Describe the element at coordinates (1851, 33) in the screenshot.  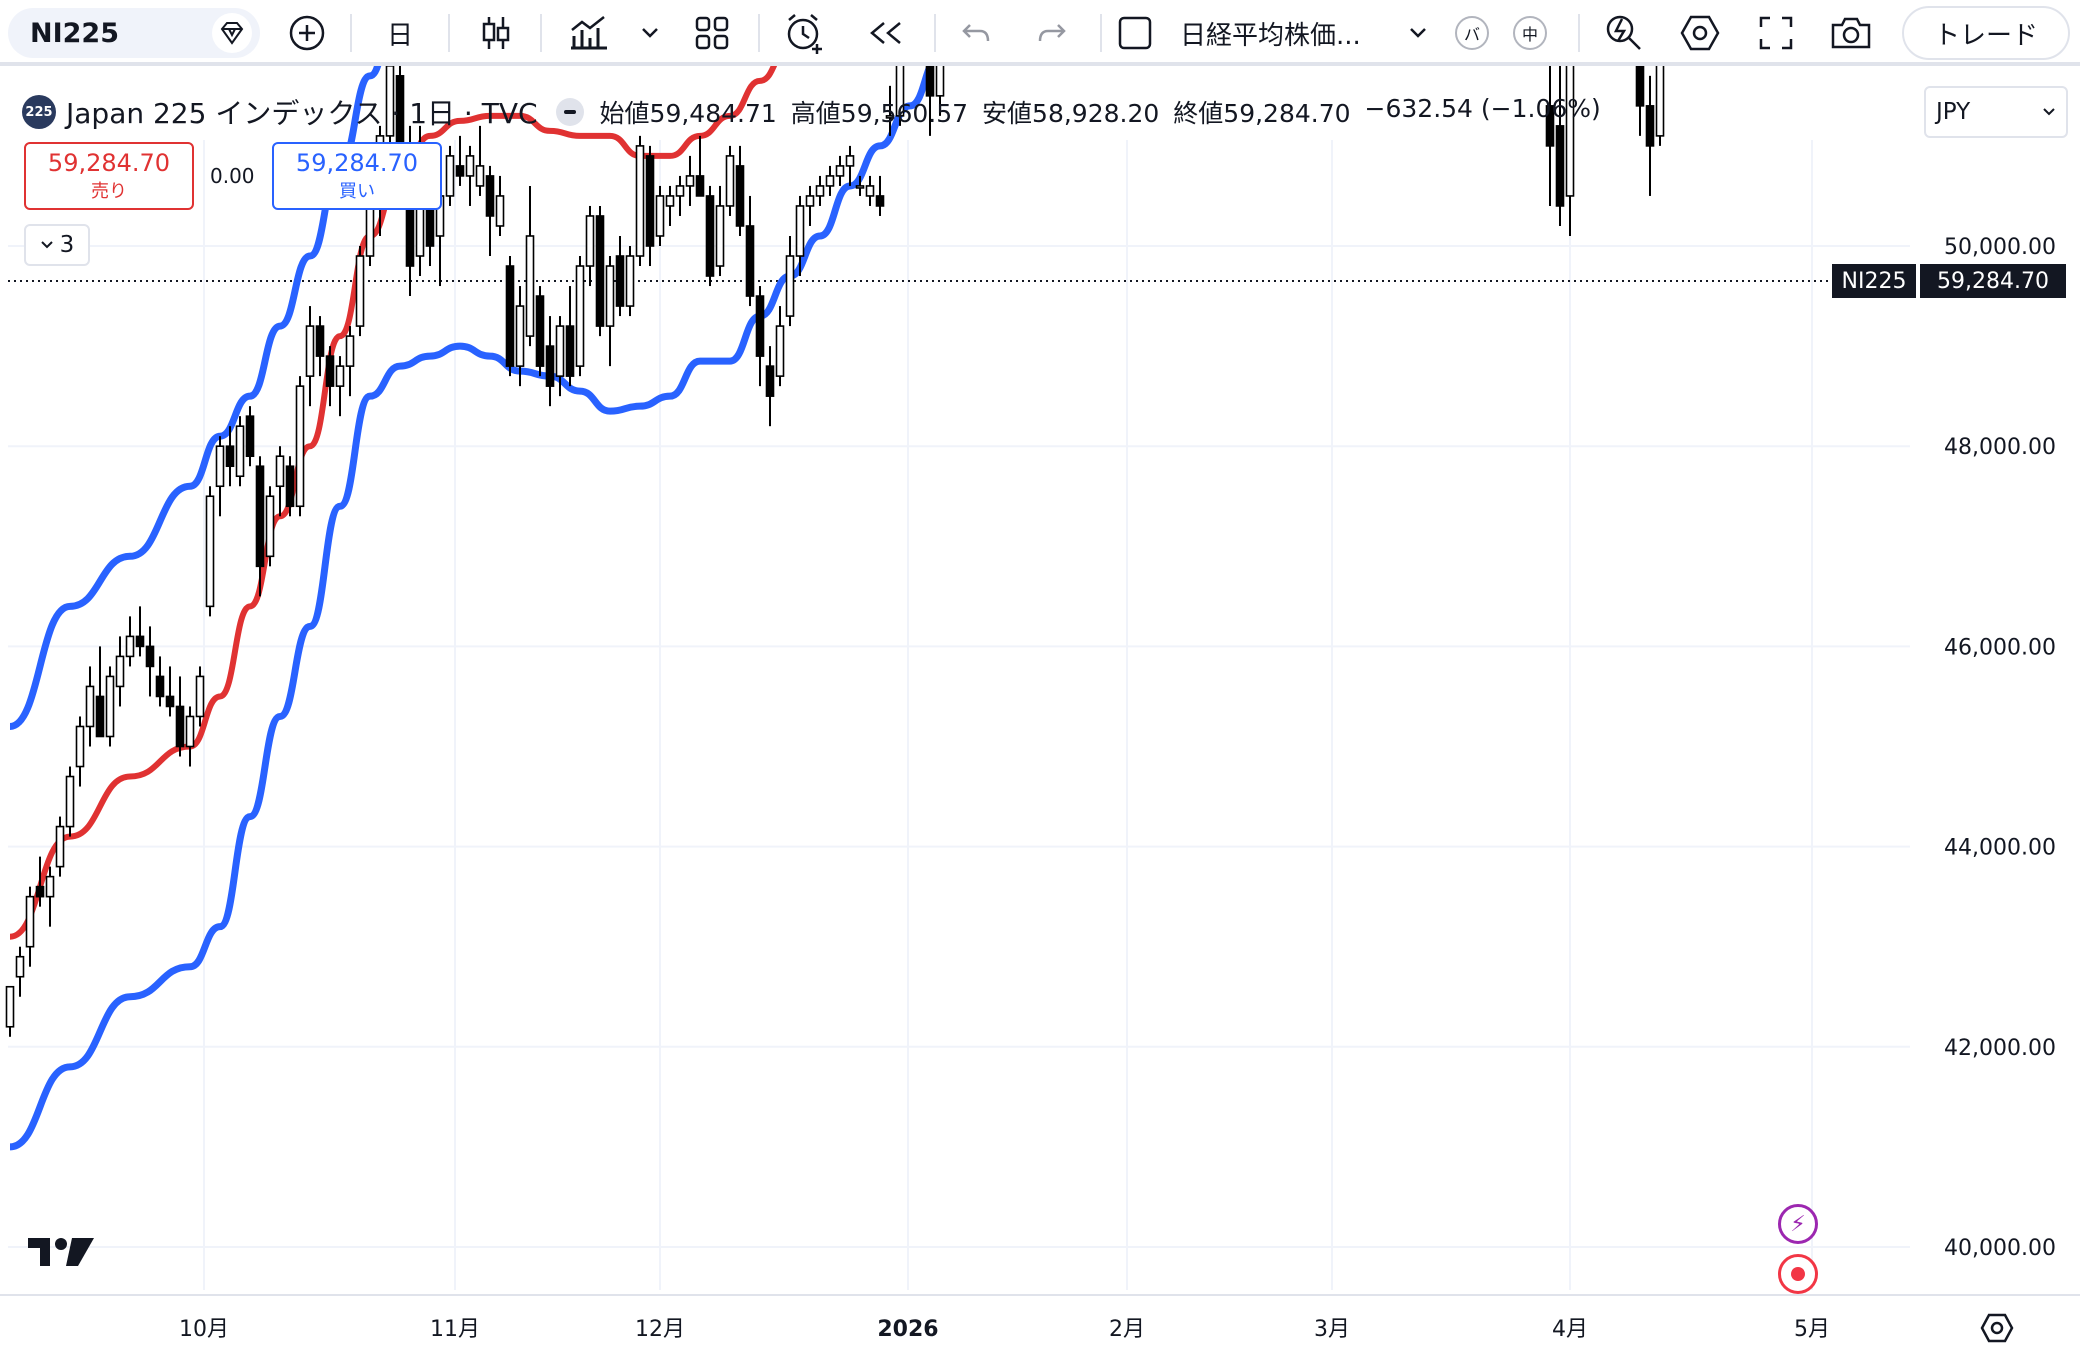
I see `camera-icon` at that location.